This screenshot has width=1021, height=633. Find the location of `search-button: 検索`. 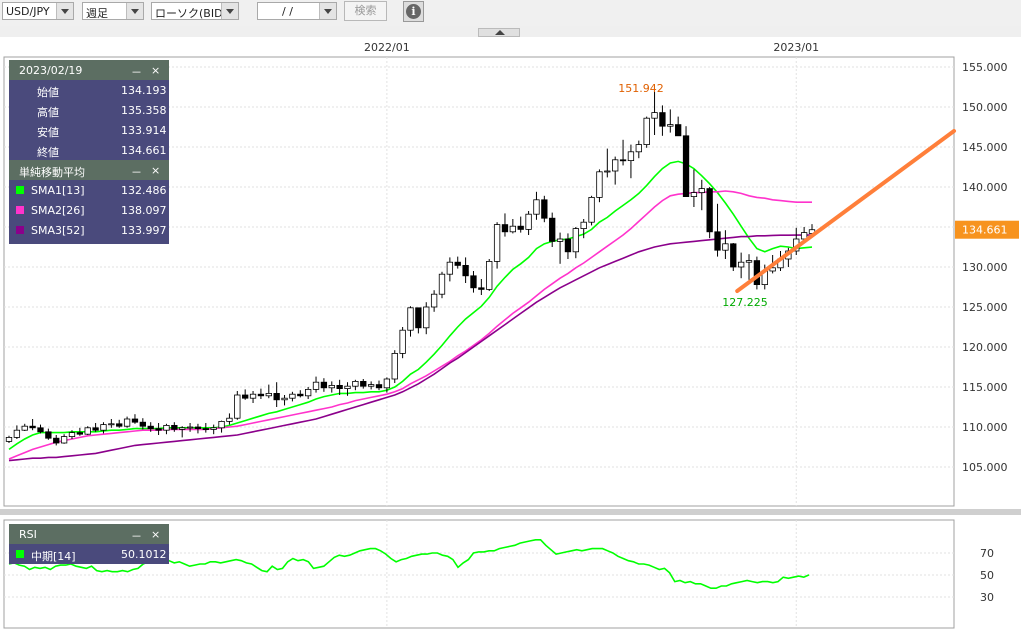

search-button: 検索 is located at coordinates (365, 11).